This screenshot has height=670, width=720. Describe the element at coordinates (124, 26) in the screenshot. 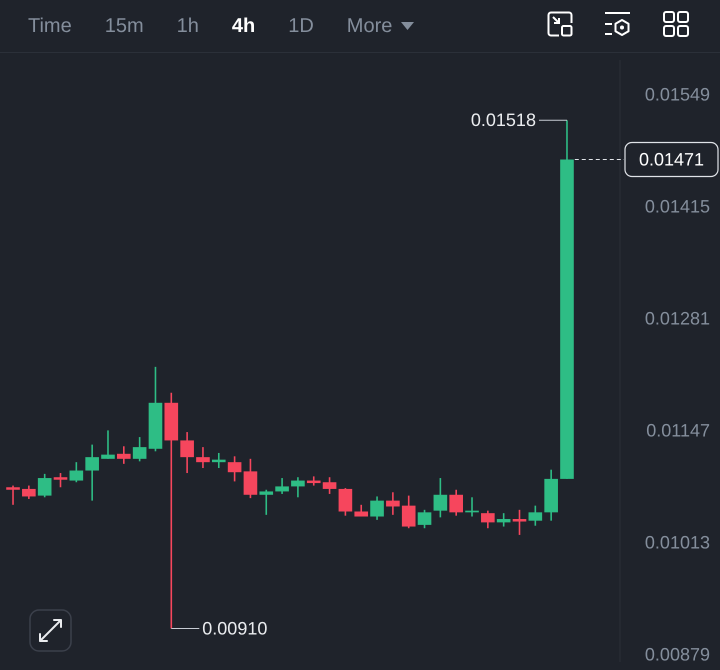

I see `text: 15m` at that location.